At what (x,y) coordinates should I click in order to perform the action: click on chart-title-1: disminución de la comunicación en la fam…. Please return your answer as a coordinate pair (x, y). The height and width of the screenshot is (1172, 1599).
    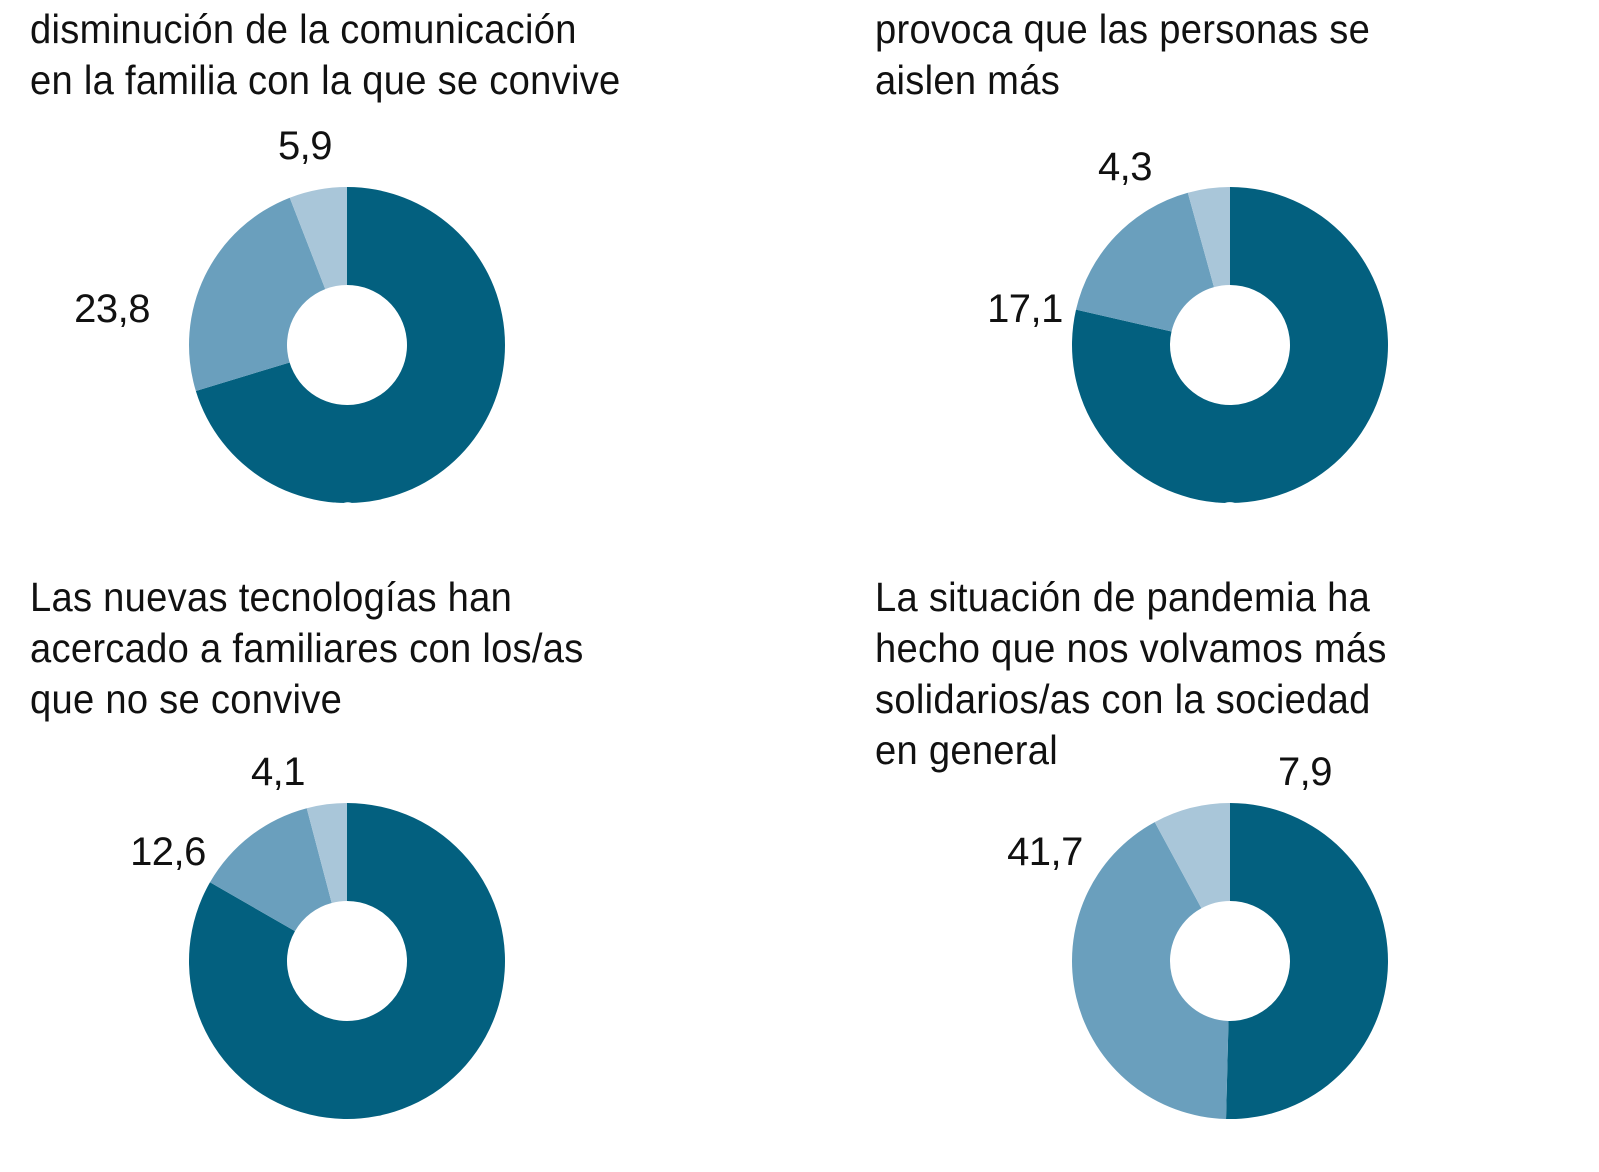
    Looking at the image, I should click on (325, 54).